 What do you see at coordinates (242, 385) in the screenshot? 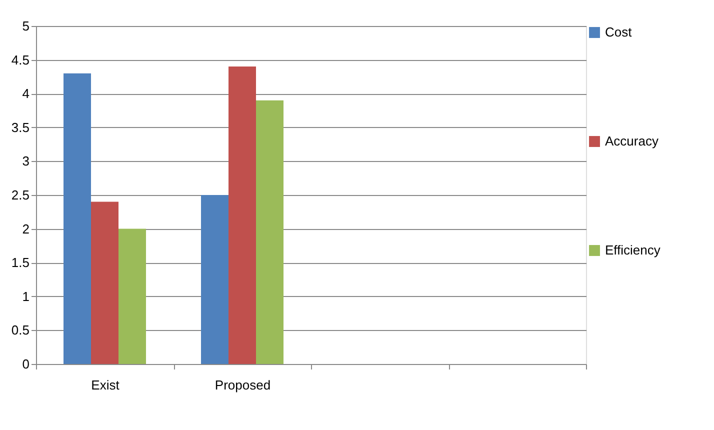
I see `x-tick-label: Proposed` at bounding box center [242, 385].